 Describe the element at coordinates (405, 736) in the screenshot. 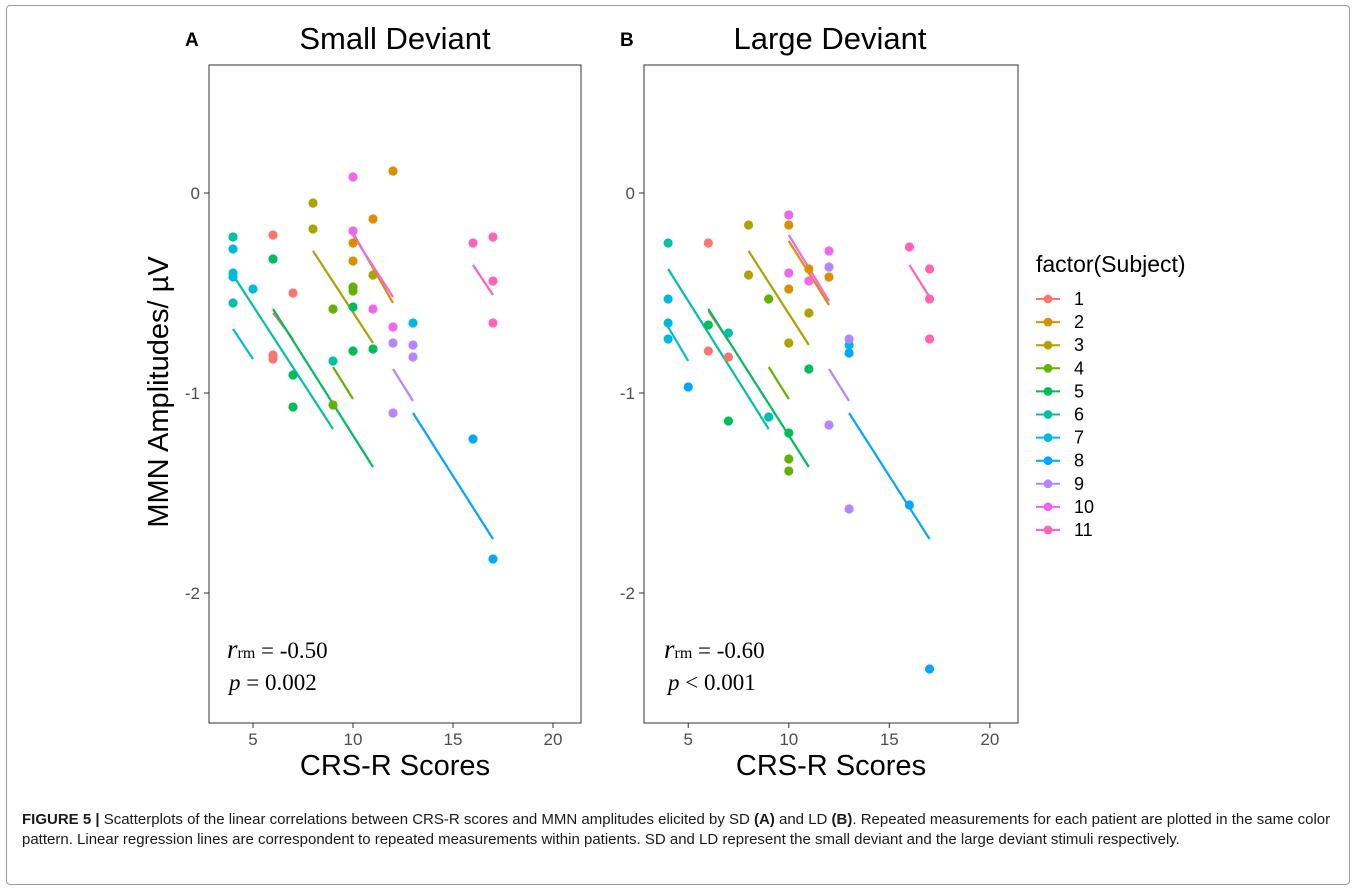

I see `x-ticks-a: 5 10 15 20` at that location.